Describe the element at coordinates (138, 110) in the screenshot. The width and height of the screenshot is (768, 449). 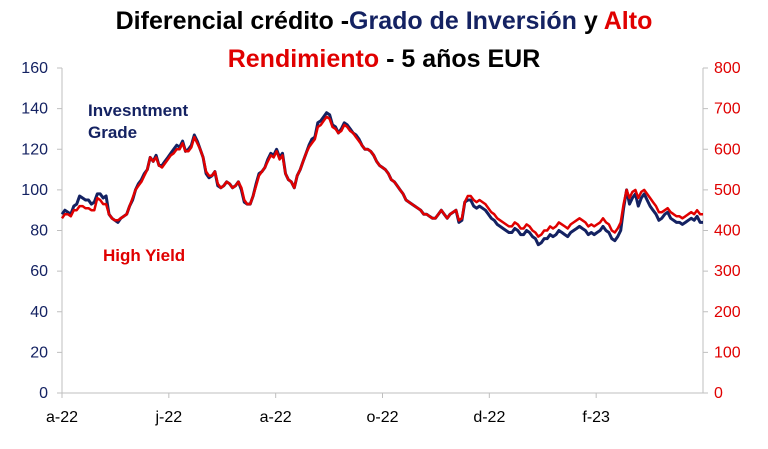
I see `investment-grade-label-line1: Invesntment` at that location.